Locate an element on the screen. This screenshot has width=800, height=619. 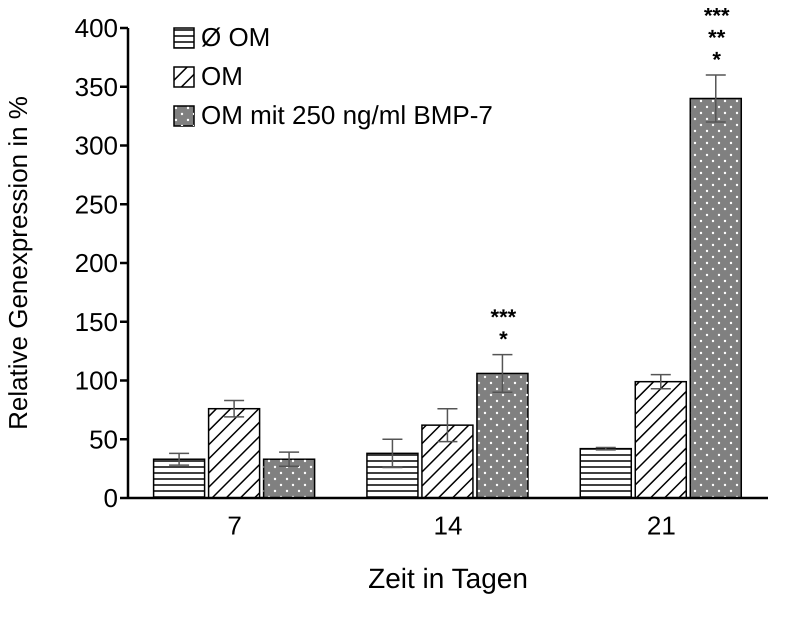
x-axis-title: Zeit in Tagen is located at coordinates (448, 578).